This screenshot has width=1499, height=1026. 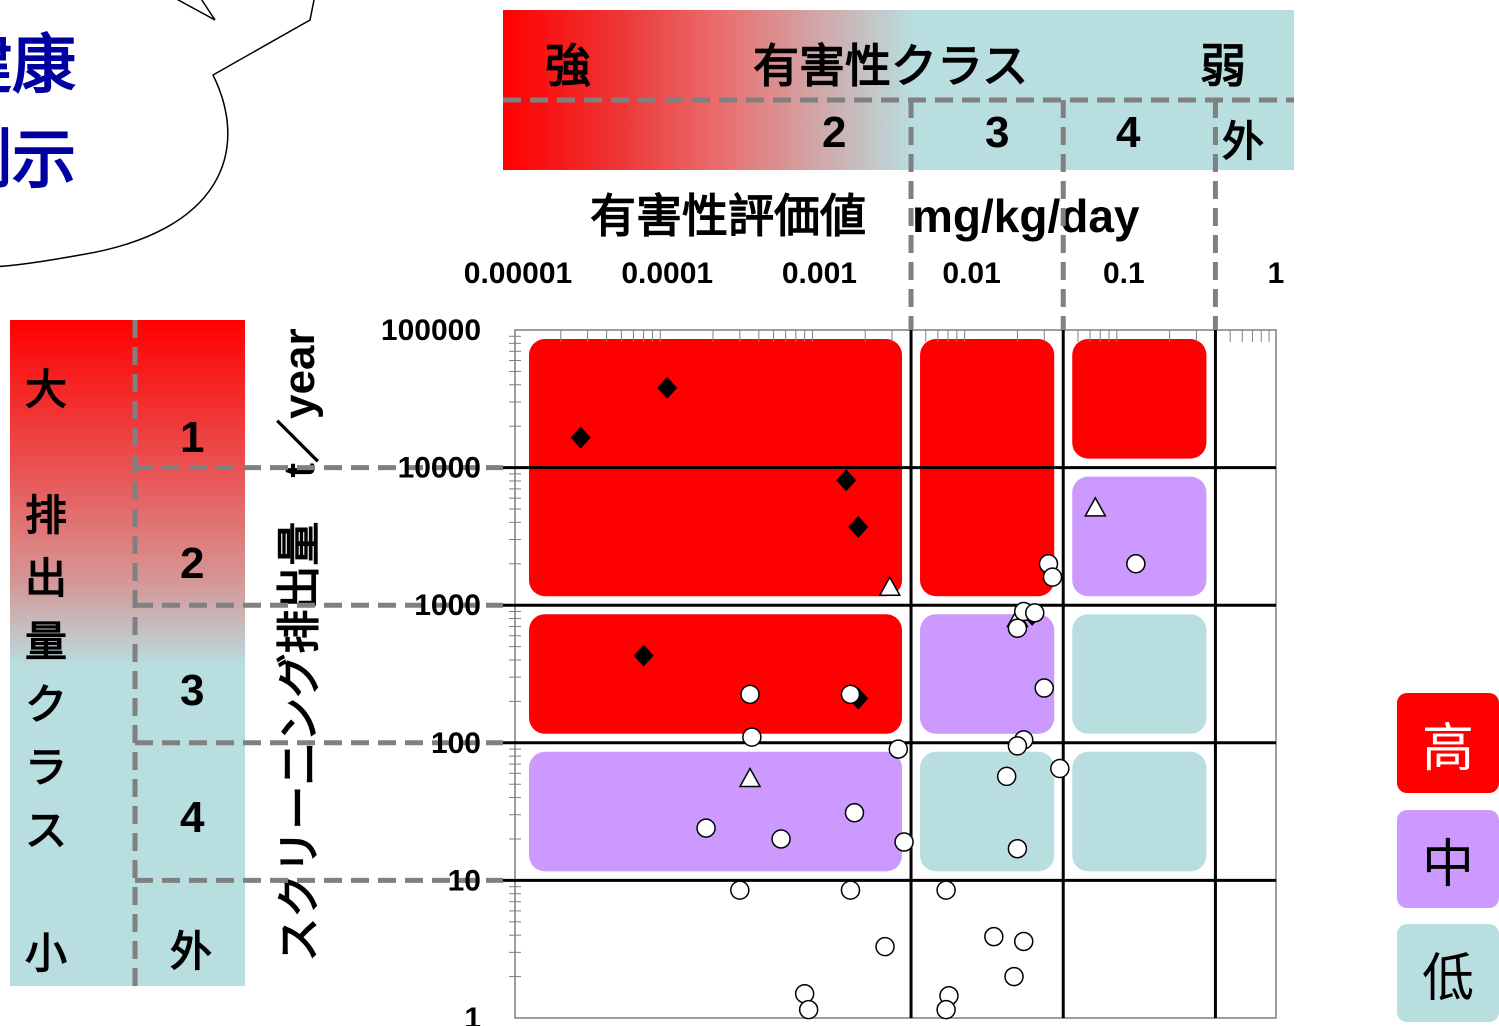 I want to click on x-tick-label: 0.001, so click(x=819, y=273).